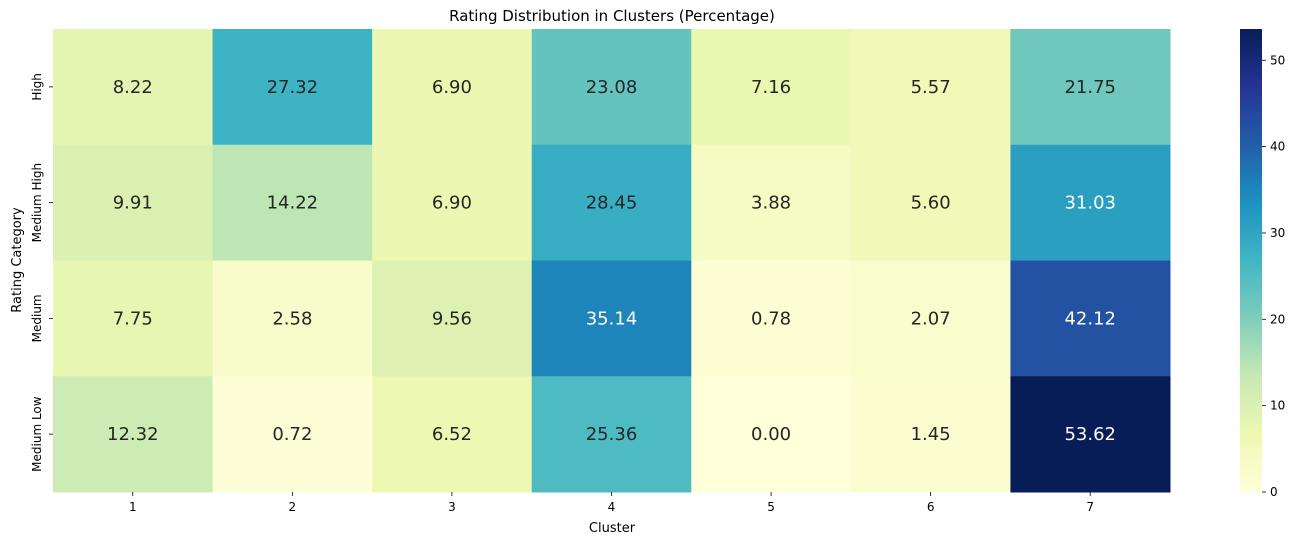  What do you see at coordinates (452, 507) in the screenshot?
I see `x-tick-label: 3` at bounding box center [452, 507].